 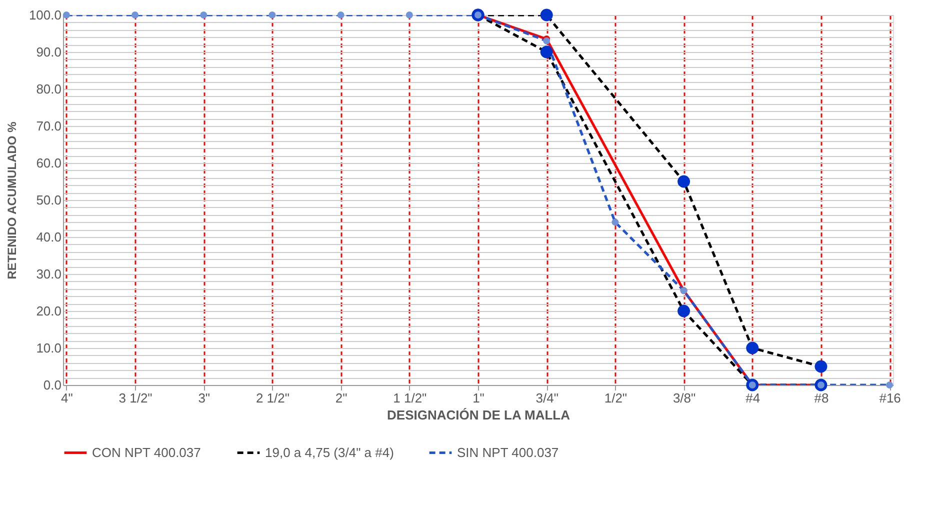 What do you see at coordinates (135, 398) in the screenshot?
I see `x-tick-label: 3 1/2"` at bounding box center [135, 398].